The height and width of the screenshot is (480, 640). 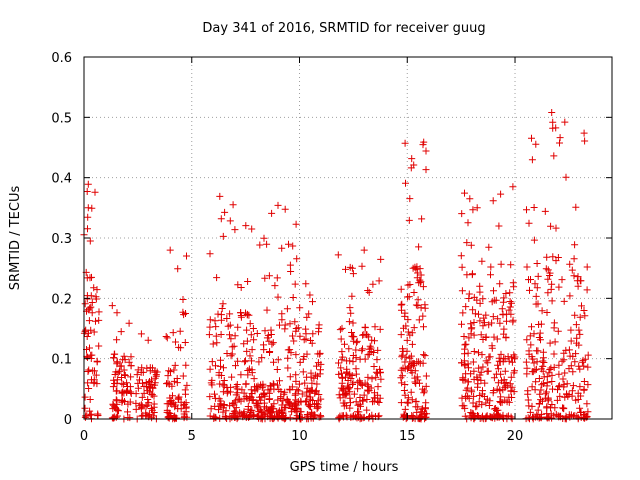 What do you see at coordinates (61, 360) in the screenshot?
I see `y-tick-label: 0.1` at bounding box center [61, 360].